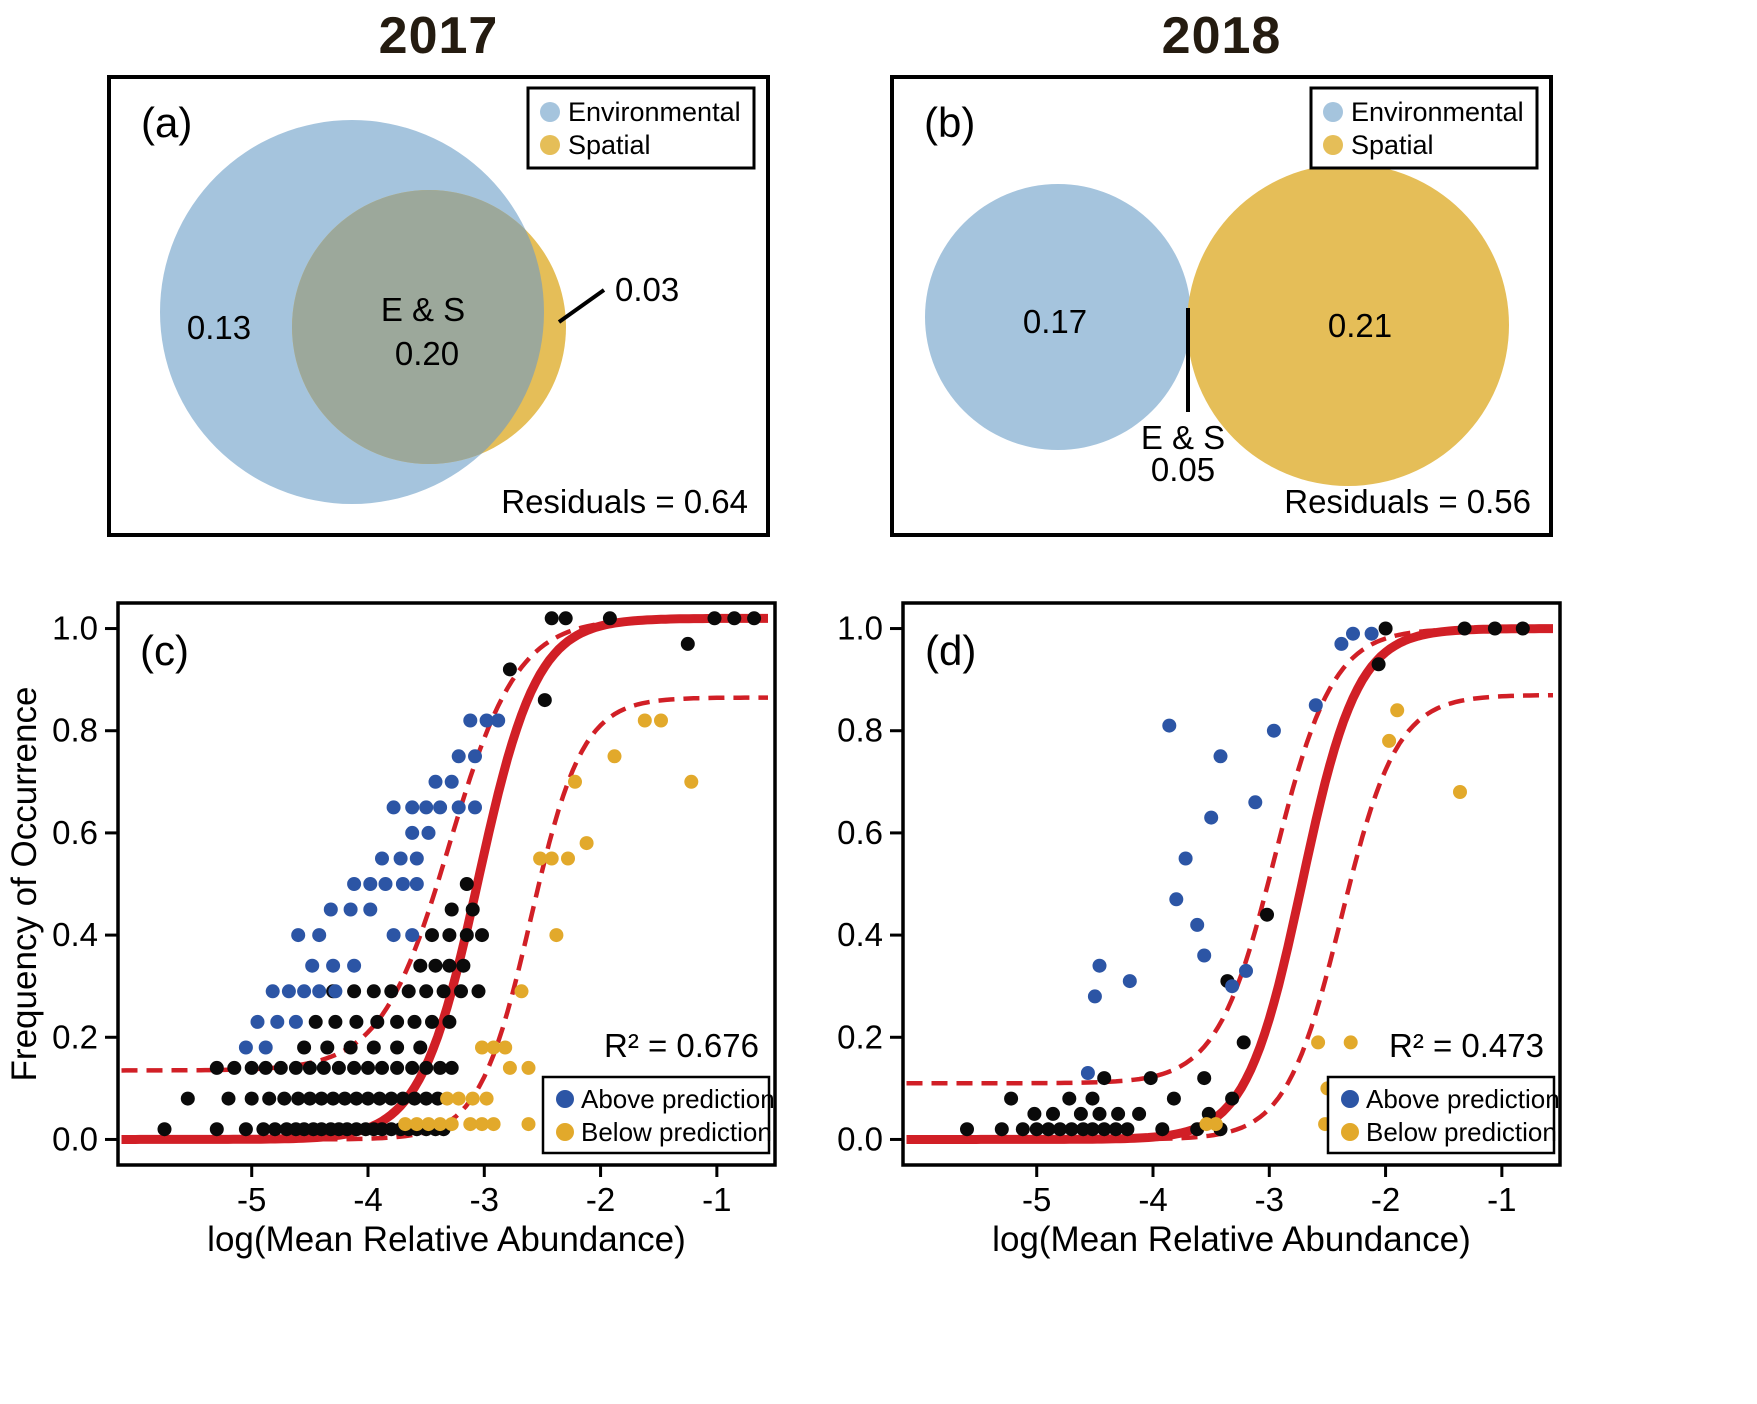 The image size is (1757, 1404). I want to click on x-tick-label: -5, so click(1036, 1199).